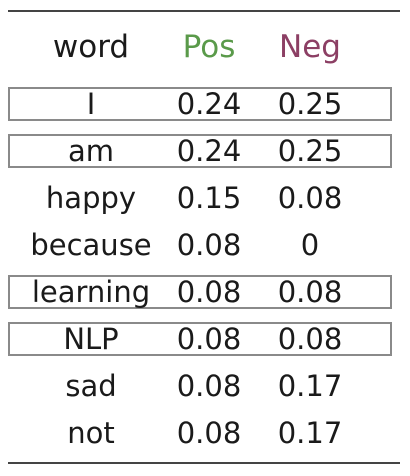 This screenshot has height=476, width=410. Describe the element at coordinates (91, 151) in the screenshot. I see `word-cell: am` at that location.